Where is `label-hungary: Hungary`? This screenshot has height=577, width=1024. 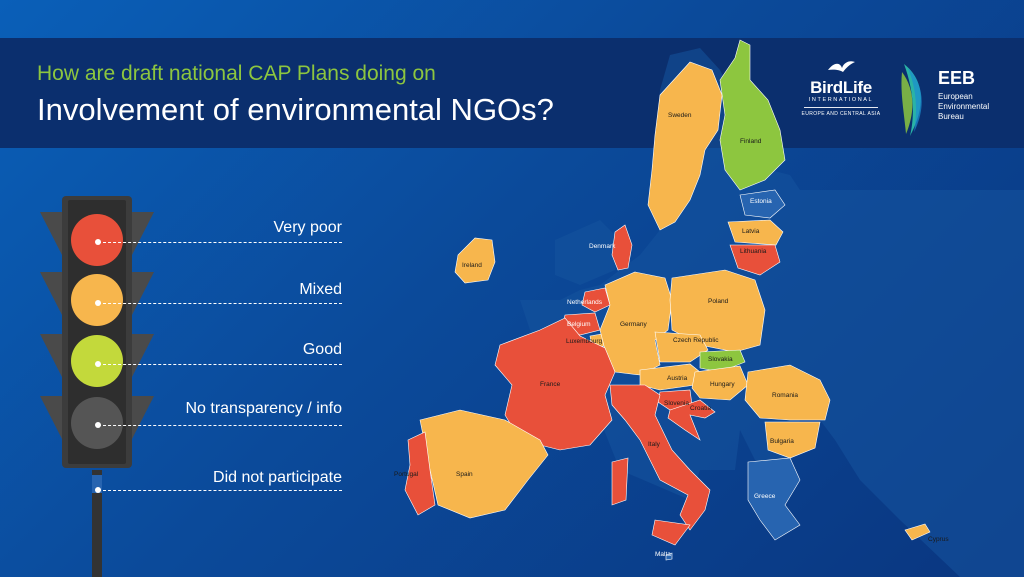 label-hungary: Hungary is located at coordinates (722, 384).